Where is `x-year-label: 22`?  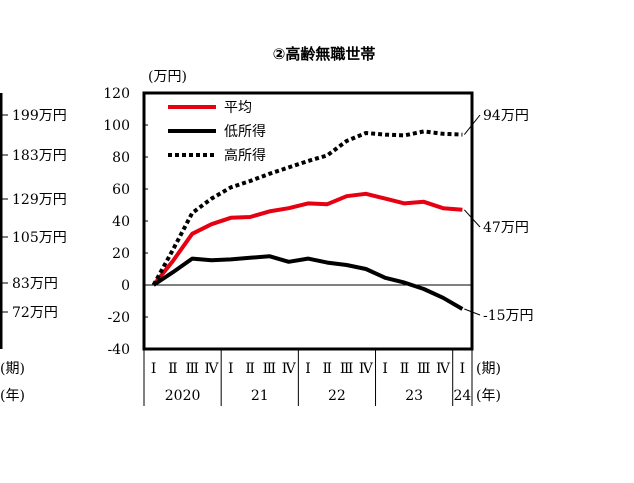
x-year-label: 22 is located at coordinates (337, 396).